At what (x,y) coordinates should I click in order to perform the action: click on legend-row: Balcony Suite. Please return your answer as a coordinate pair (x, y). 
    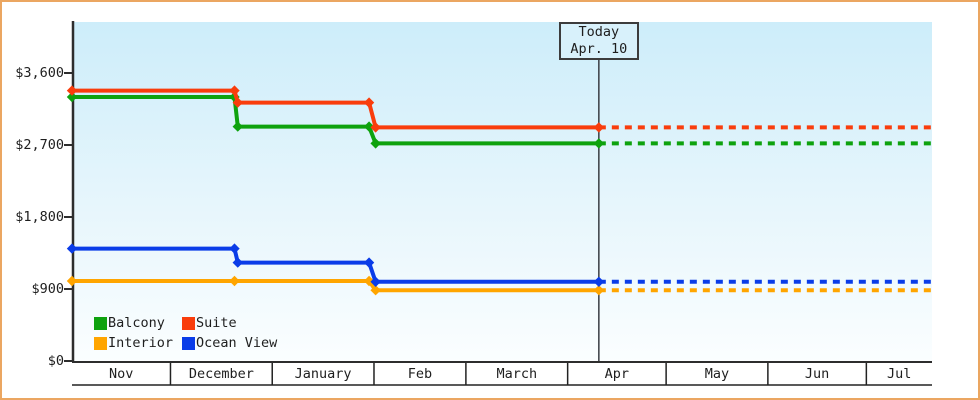
    Looking at the image, I should click on (182, 323).